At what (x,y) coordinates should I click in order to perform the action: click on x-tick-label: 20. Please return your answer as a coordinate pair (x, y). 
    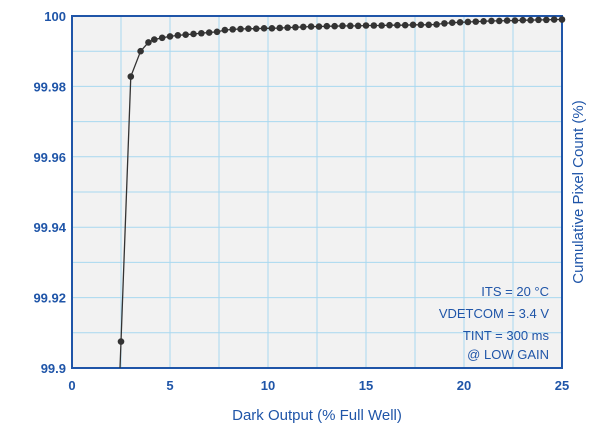
    Looking at the image, I should click on (464, 385).